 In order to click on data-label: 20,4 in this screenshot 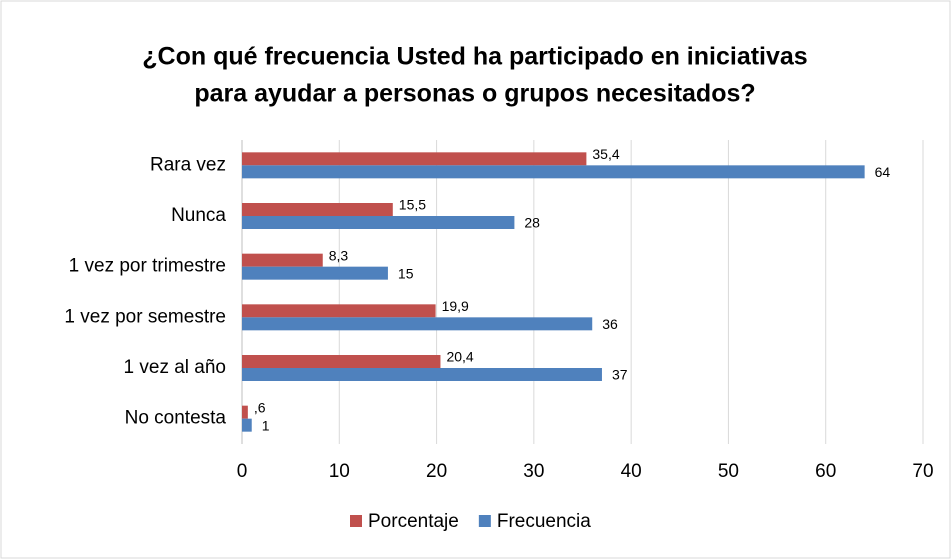, I will do `click(459, 357)`.